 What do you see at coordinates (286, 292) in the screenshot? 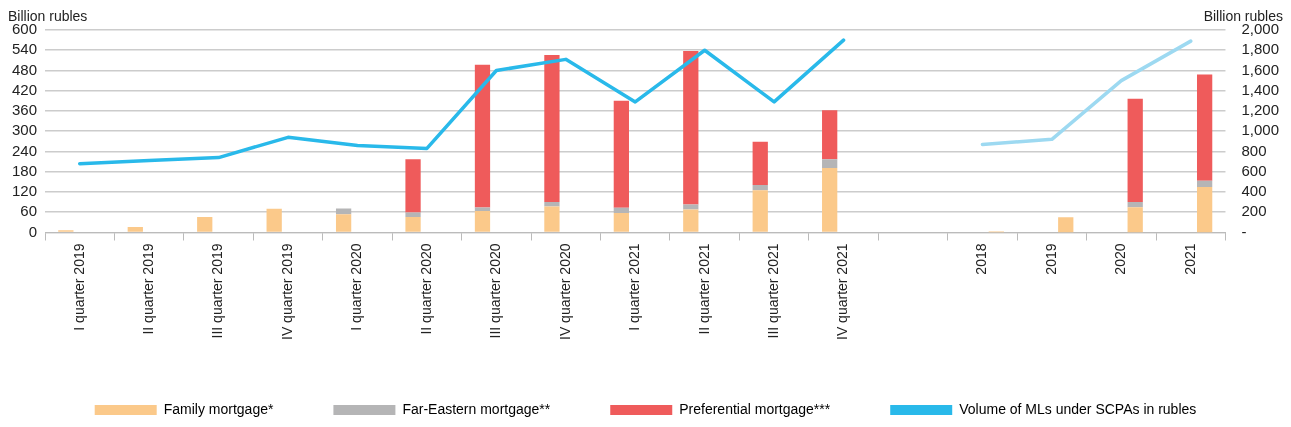
I see `x-tick-label: IV quarter 2019` at bounding box center [286, 292].